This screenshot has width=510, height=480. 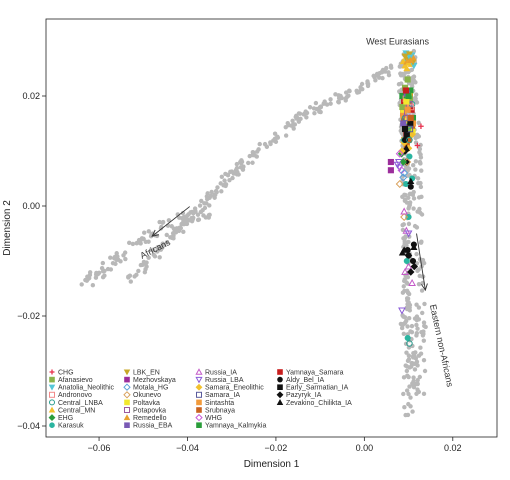 What do you see at coordinates (305, 380) in the screenshot?
I see `legend-label: Aldy_Bel_IA` at bounding box center [305, 380].